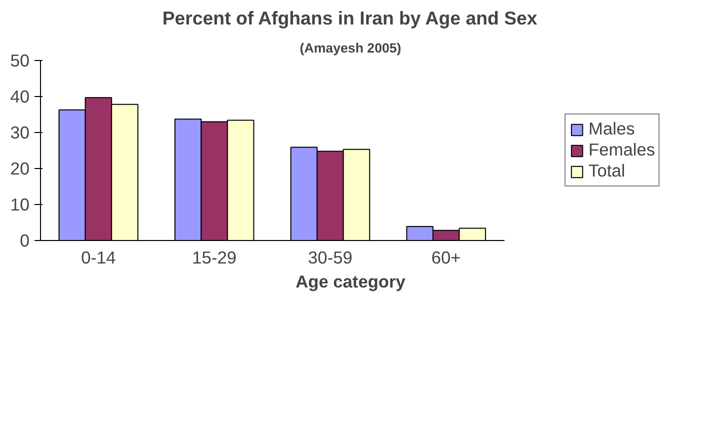  Describe the element at coordinates (20, 132) in the screenshot. I see `y-tick-label: 30` at that location.